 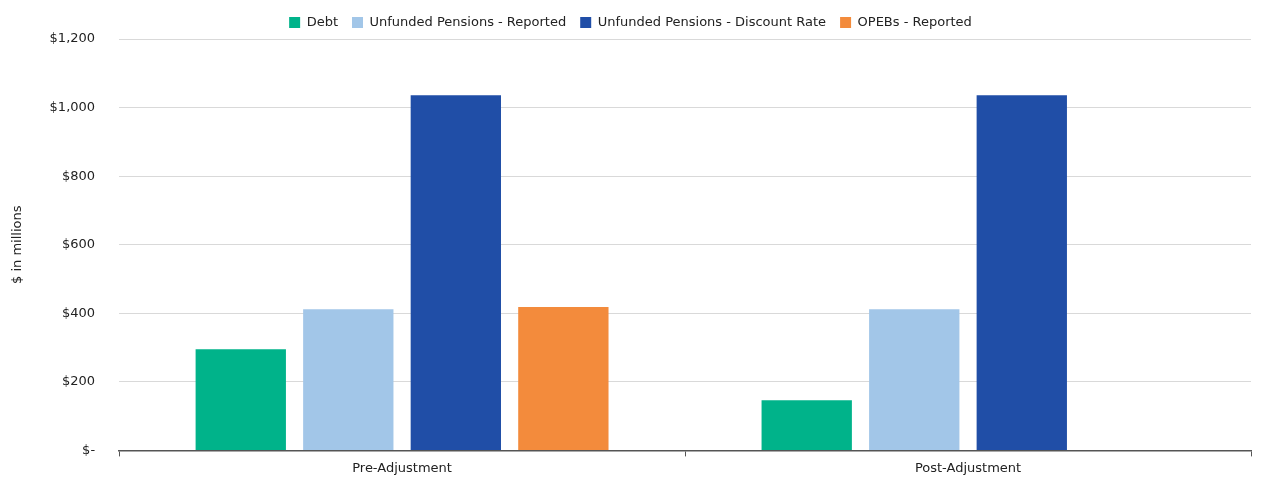 What do you see at coordinates (72, 106) in the screenshot?
I see `y-tick-label: $1,000` at bounding box center [72, 106].